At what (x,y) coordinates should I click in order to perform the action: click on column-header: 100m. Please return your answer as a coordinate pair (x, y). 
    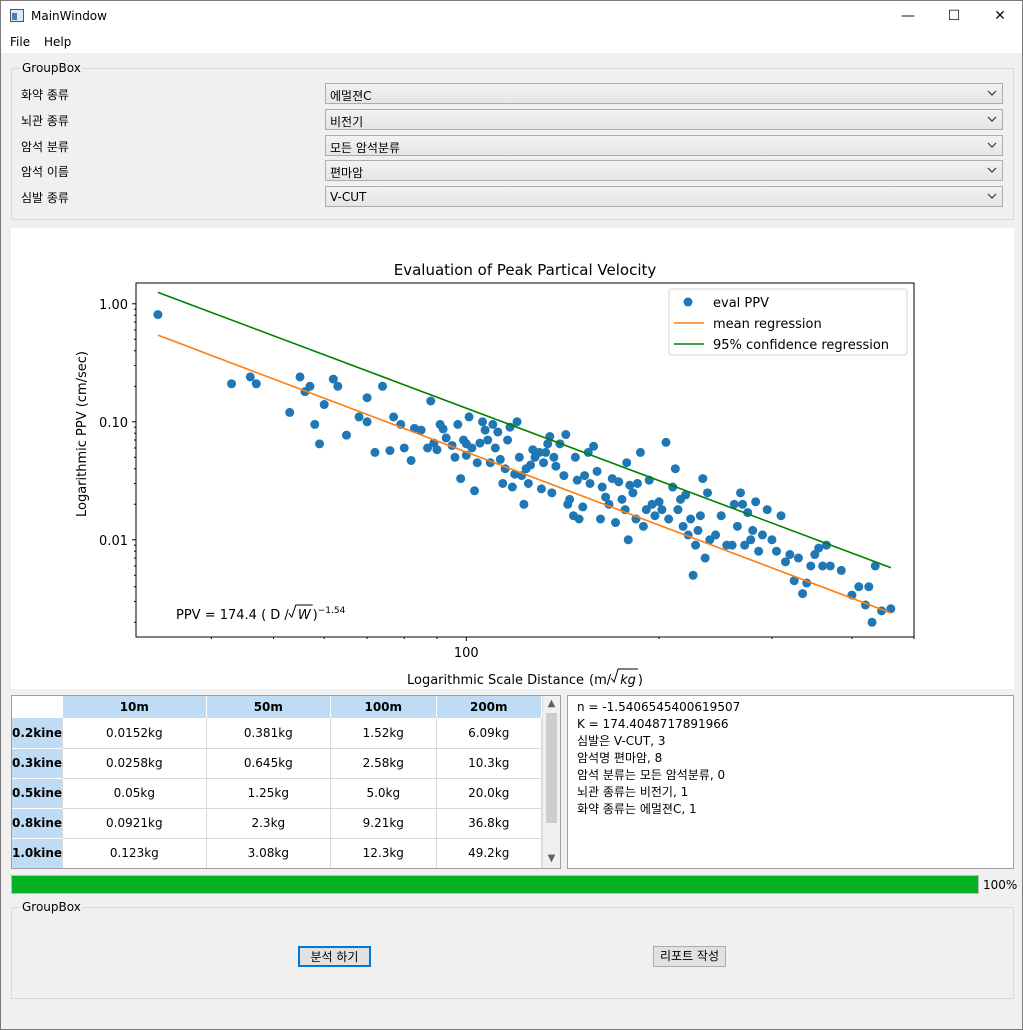
    Looking at the image, I should click on (383, 707).